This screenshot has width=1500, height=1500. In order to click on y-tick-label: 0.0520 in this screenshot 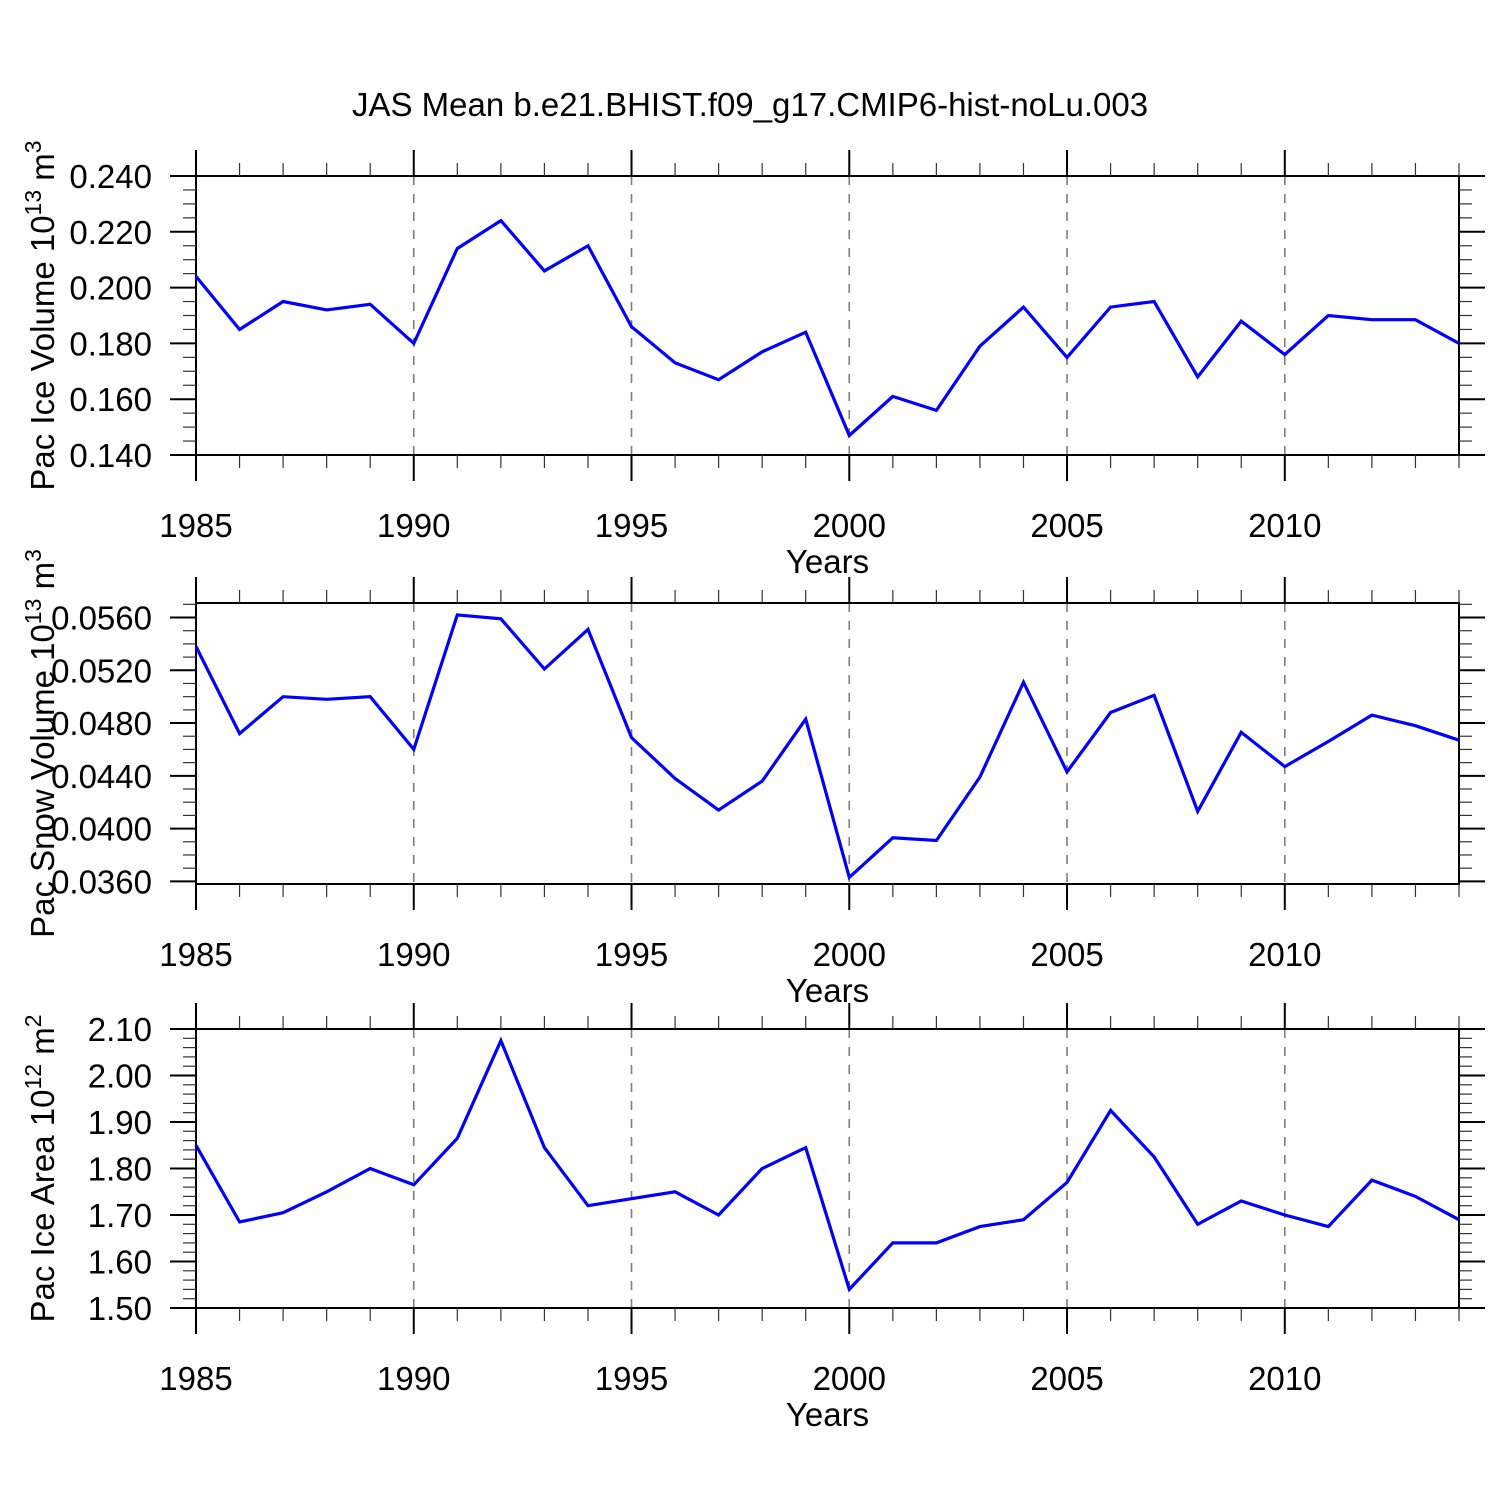, I will do `click(101, 670)`.